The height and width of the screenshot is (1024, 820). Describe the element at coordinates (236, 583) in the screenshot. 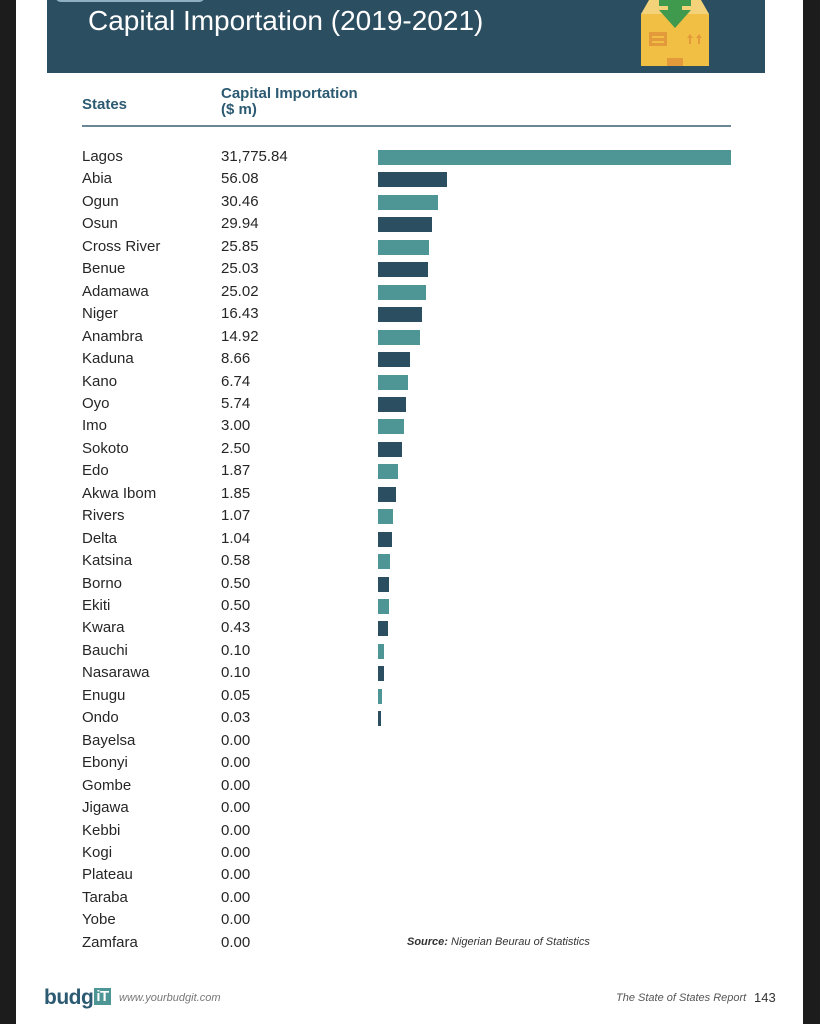

I see `value-label: 0.50` at that location.